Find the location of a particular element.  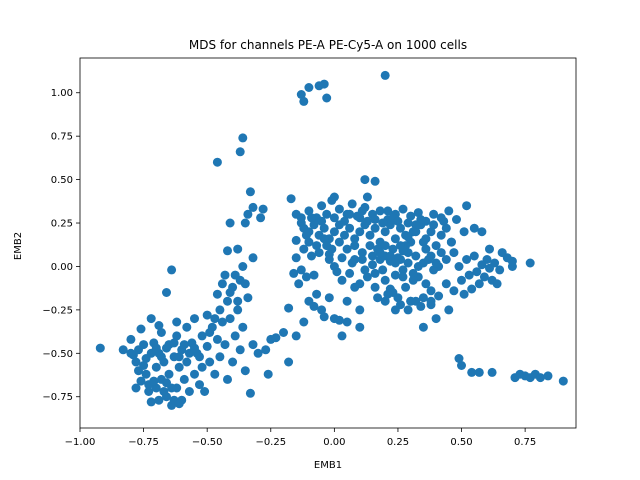

x-tick-label: −0.75 is located at coordinates (143, 442).